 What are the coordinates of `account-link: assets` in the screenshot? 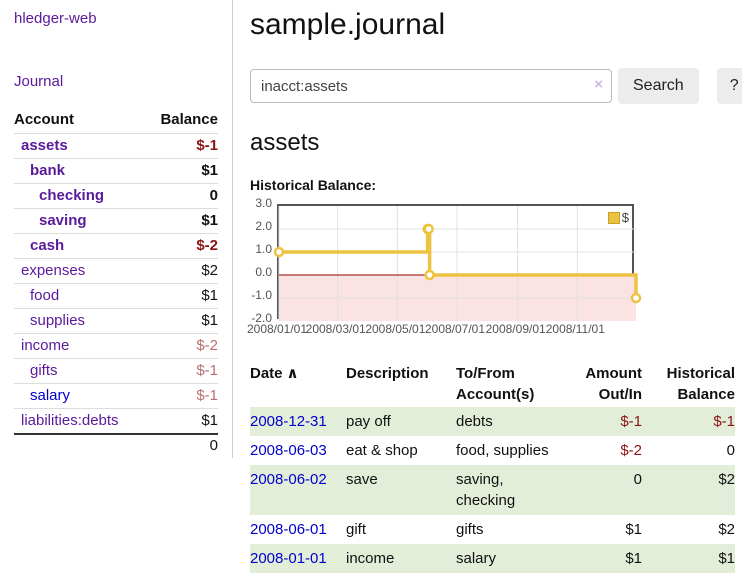 It's located at (44, 145).